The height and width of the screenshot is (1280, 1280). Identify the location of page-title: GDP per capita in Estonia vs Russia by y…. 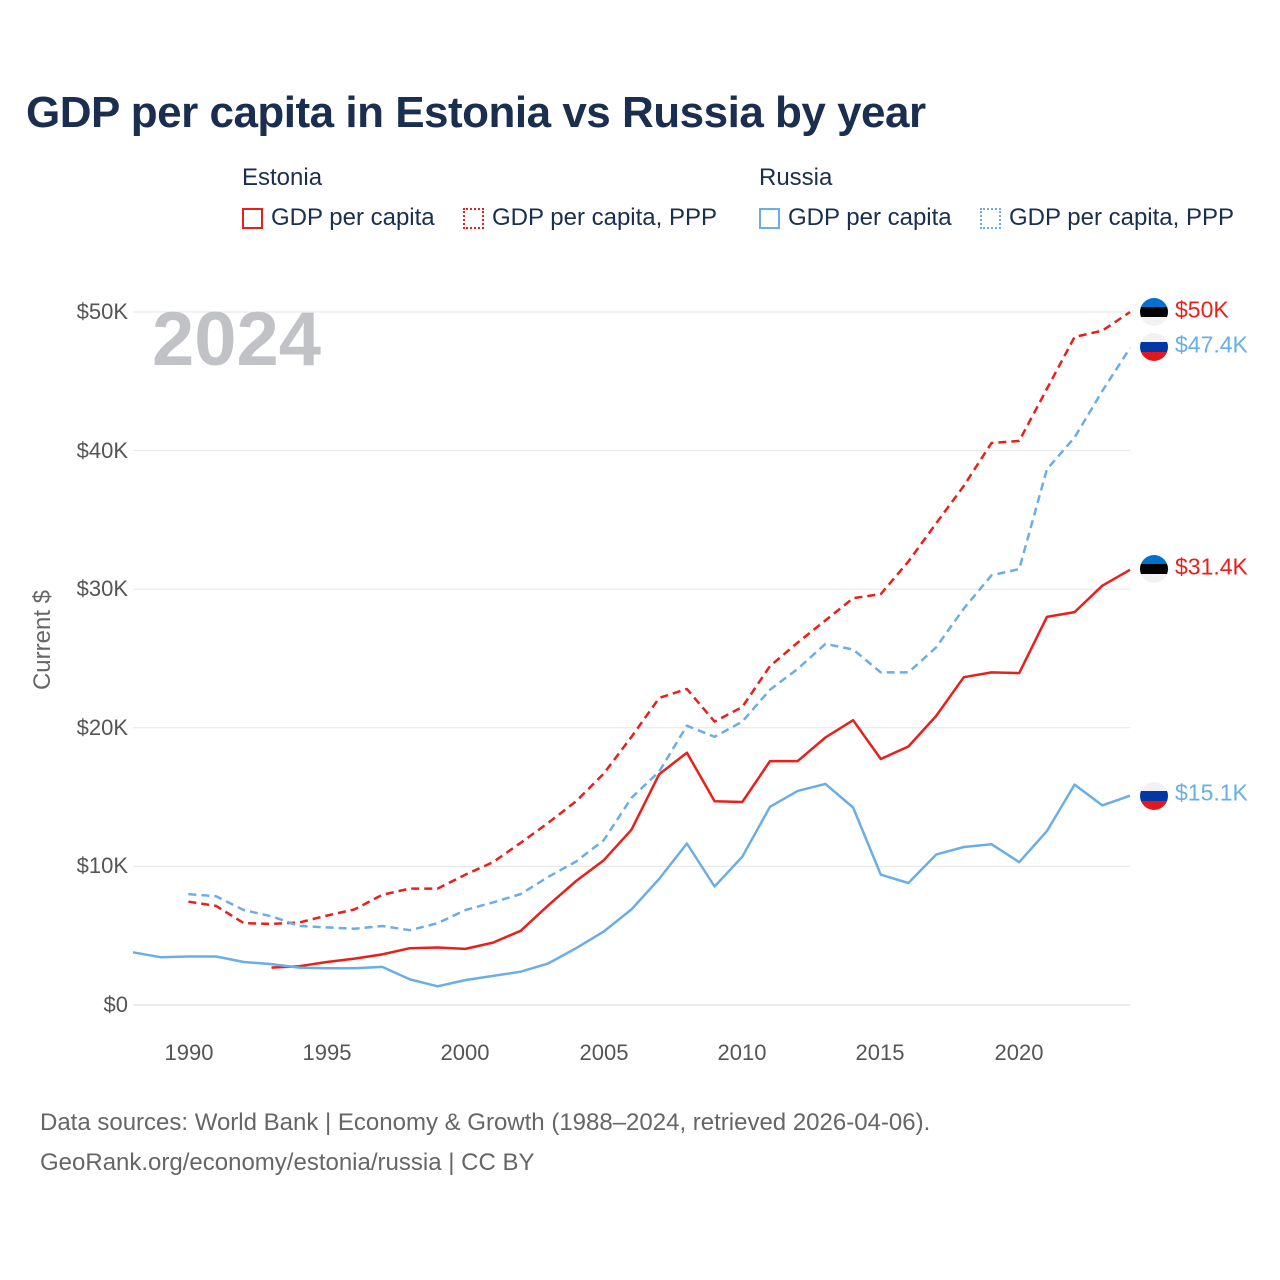
(476, 112).